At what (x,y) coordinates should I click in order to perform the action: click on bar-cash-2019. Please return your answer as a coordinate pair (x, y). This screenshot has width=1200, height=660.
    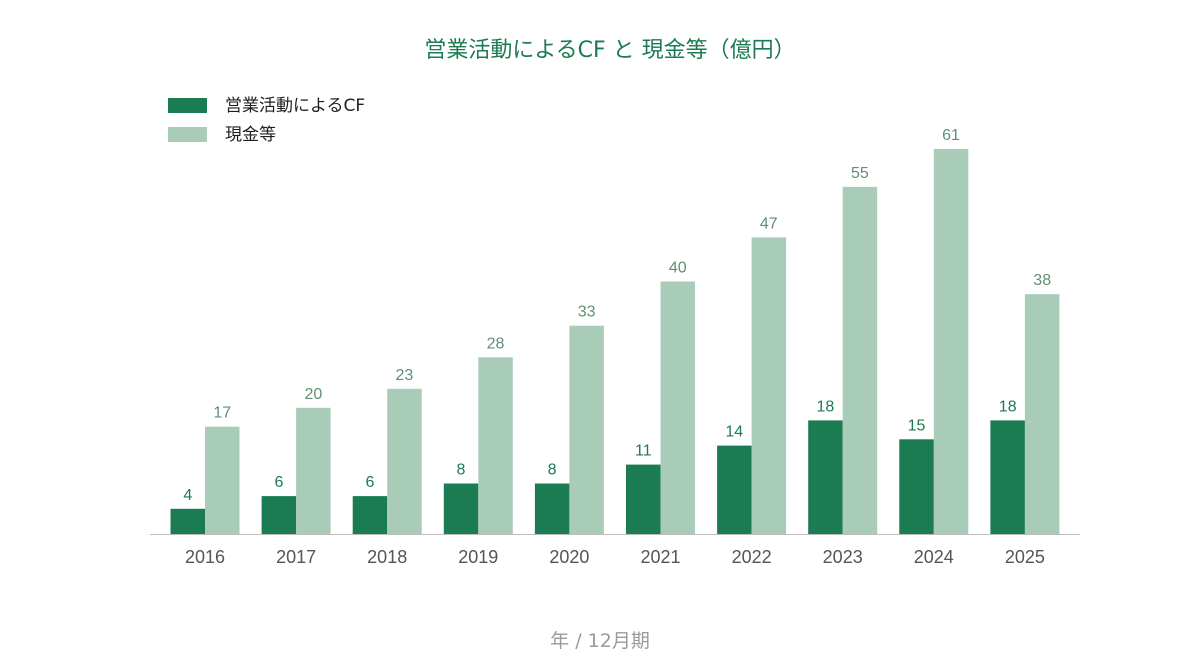
    Looking at the image, I should click on (495, 445).